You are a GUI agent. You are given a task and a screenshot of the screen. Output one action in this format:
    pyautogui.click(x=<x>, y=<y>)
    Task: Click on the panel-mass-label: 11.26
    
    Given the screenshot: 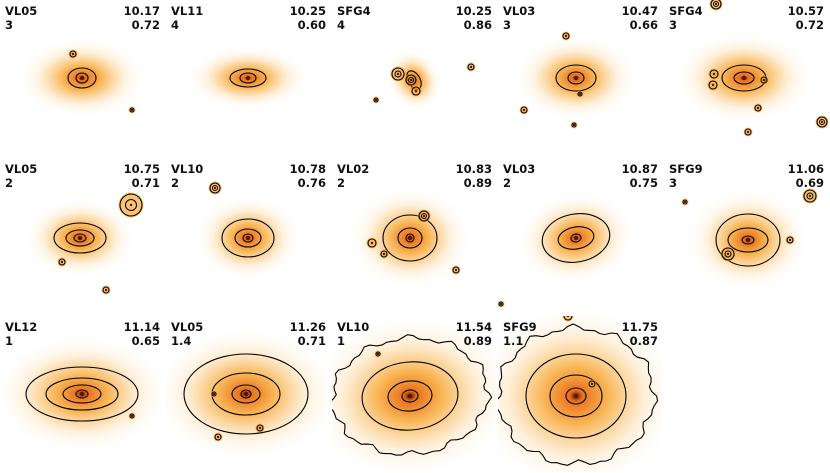 What is the action you would take?
    pyautogui.click(x=307, y=327)
    